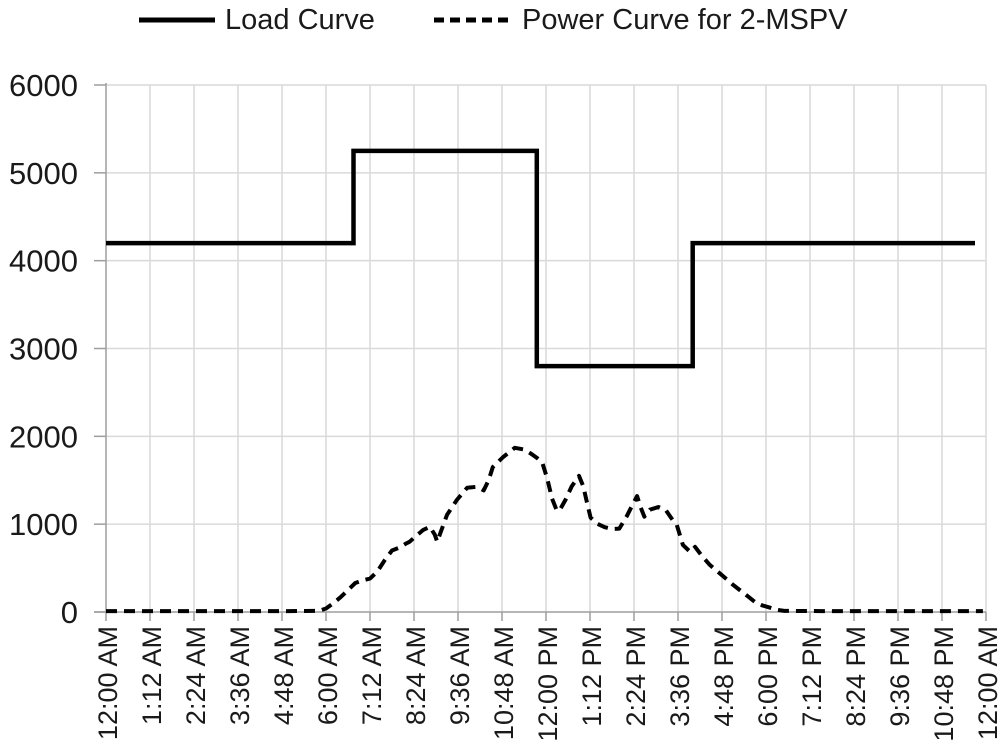 This screenshot has height=753, width=1000. I want to click on solid-line-icon, so click(177, 20).